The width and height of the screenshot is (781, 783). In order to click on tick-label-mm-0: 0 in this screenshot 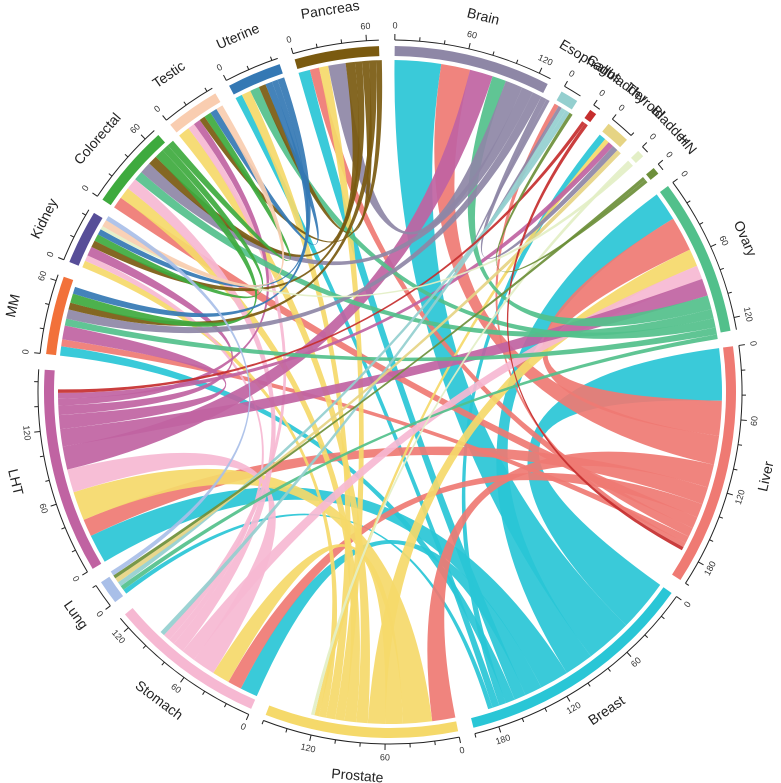, I will do `click(25, 352)`.